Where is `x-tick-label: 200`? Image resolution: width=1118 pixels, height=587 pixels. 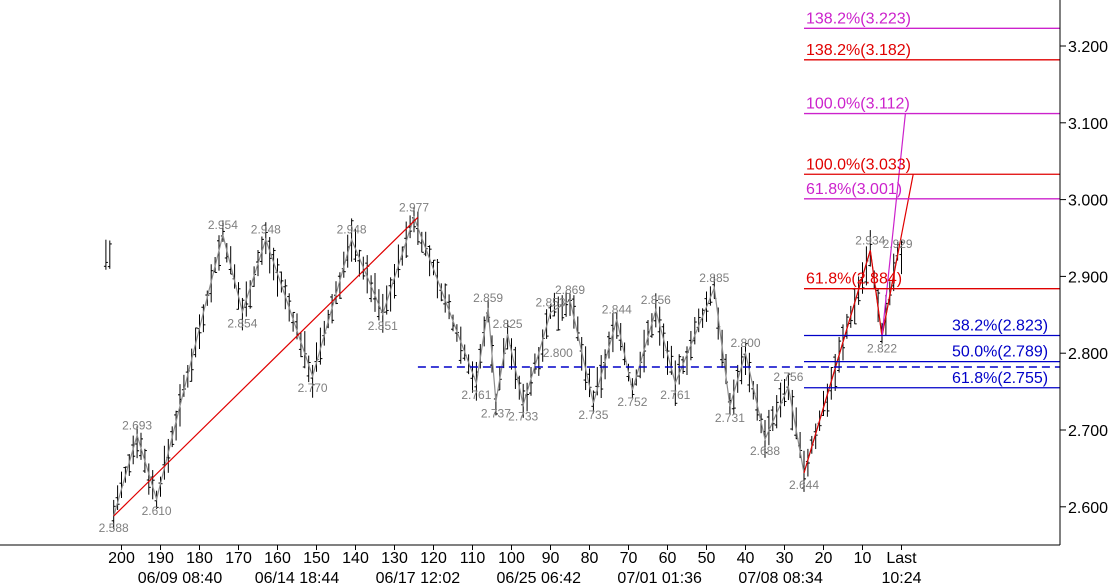
x-tick-label: 200 is located at coordinates (121, 558).